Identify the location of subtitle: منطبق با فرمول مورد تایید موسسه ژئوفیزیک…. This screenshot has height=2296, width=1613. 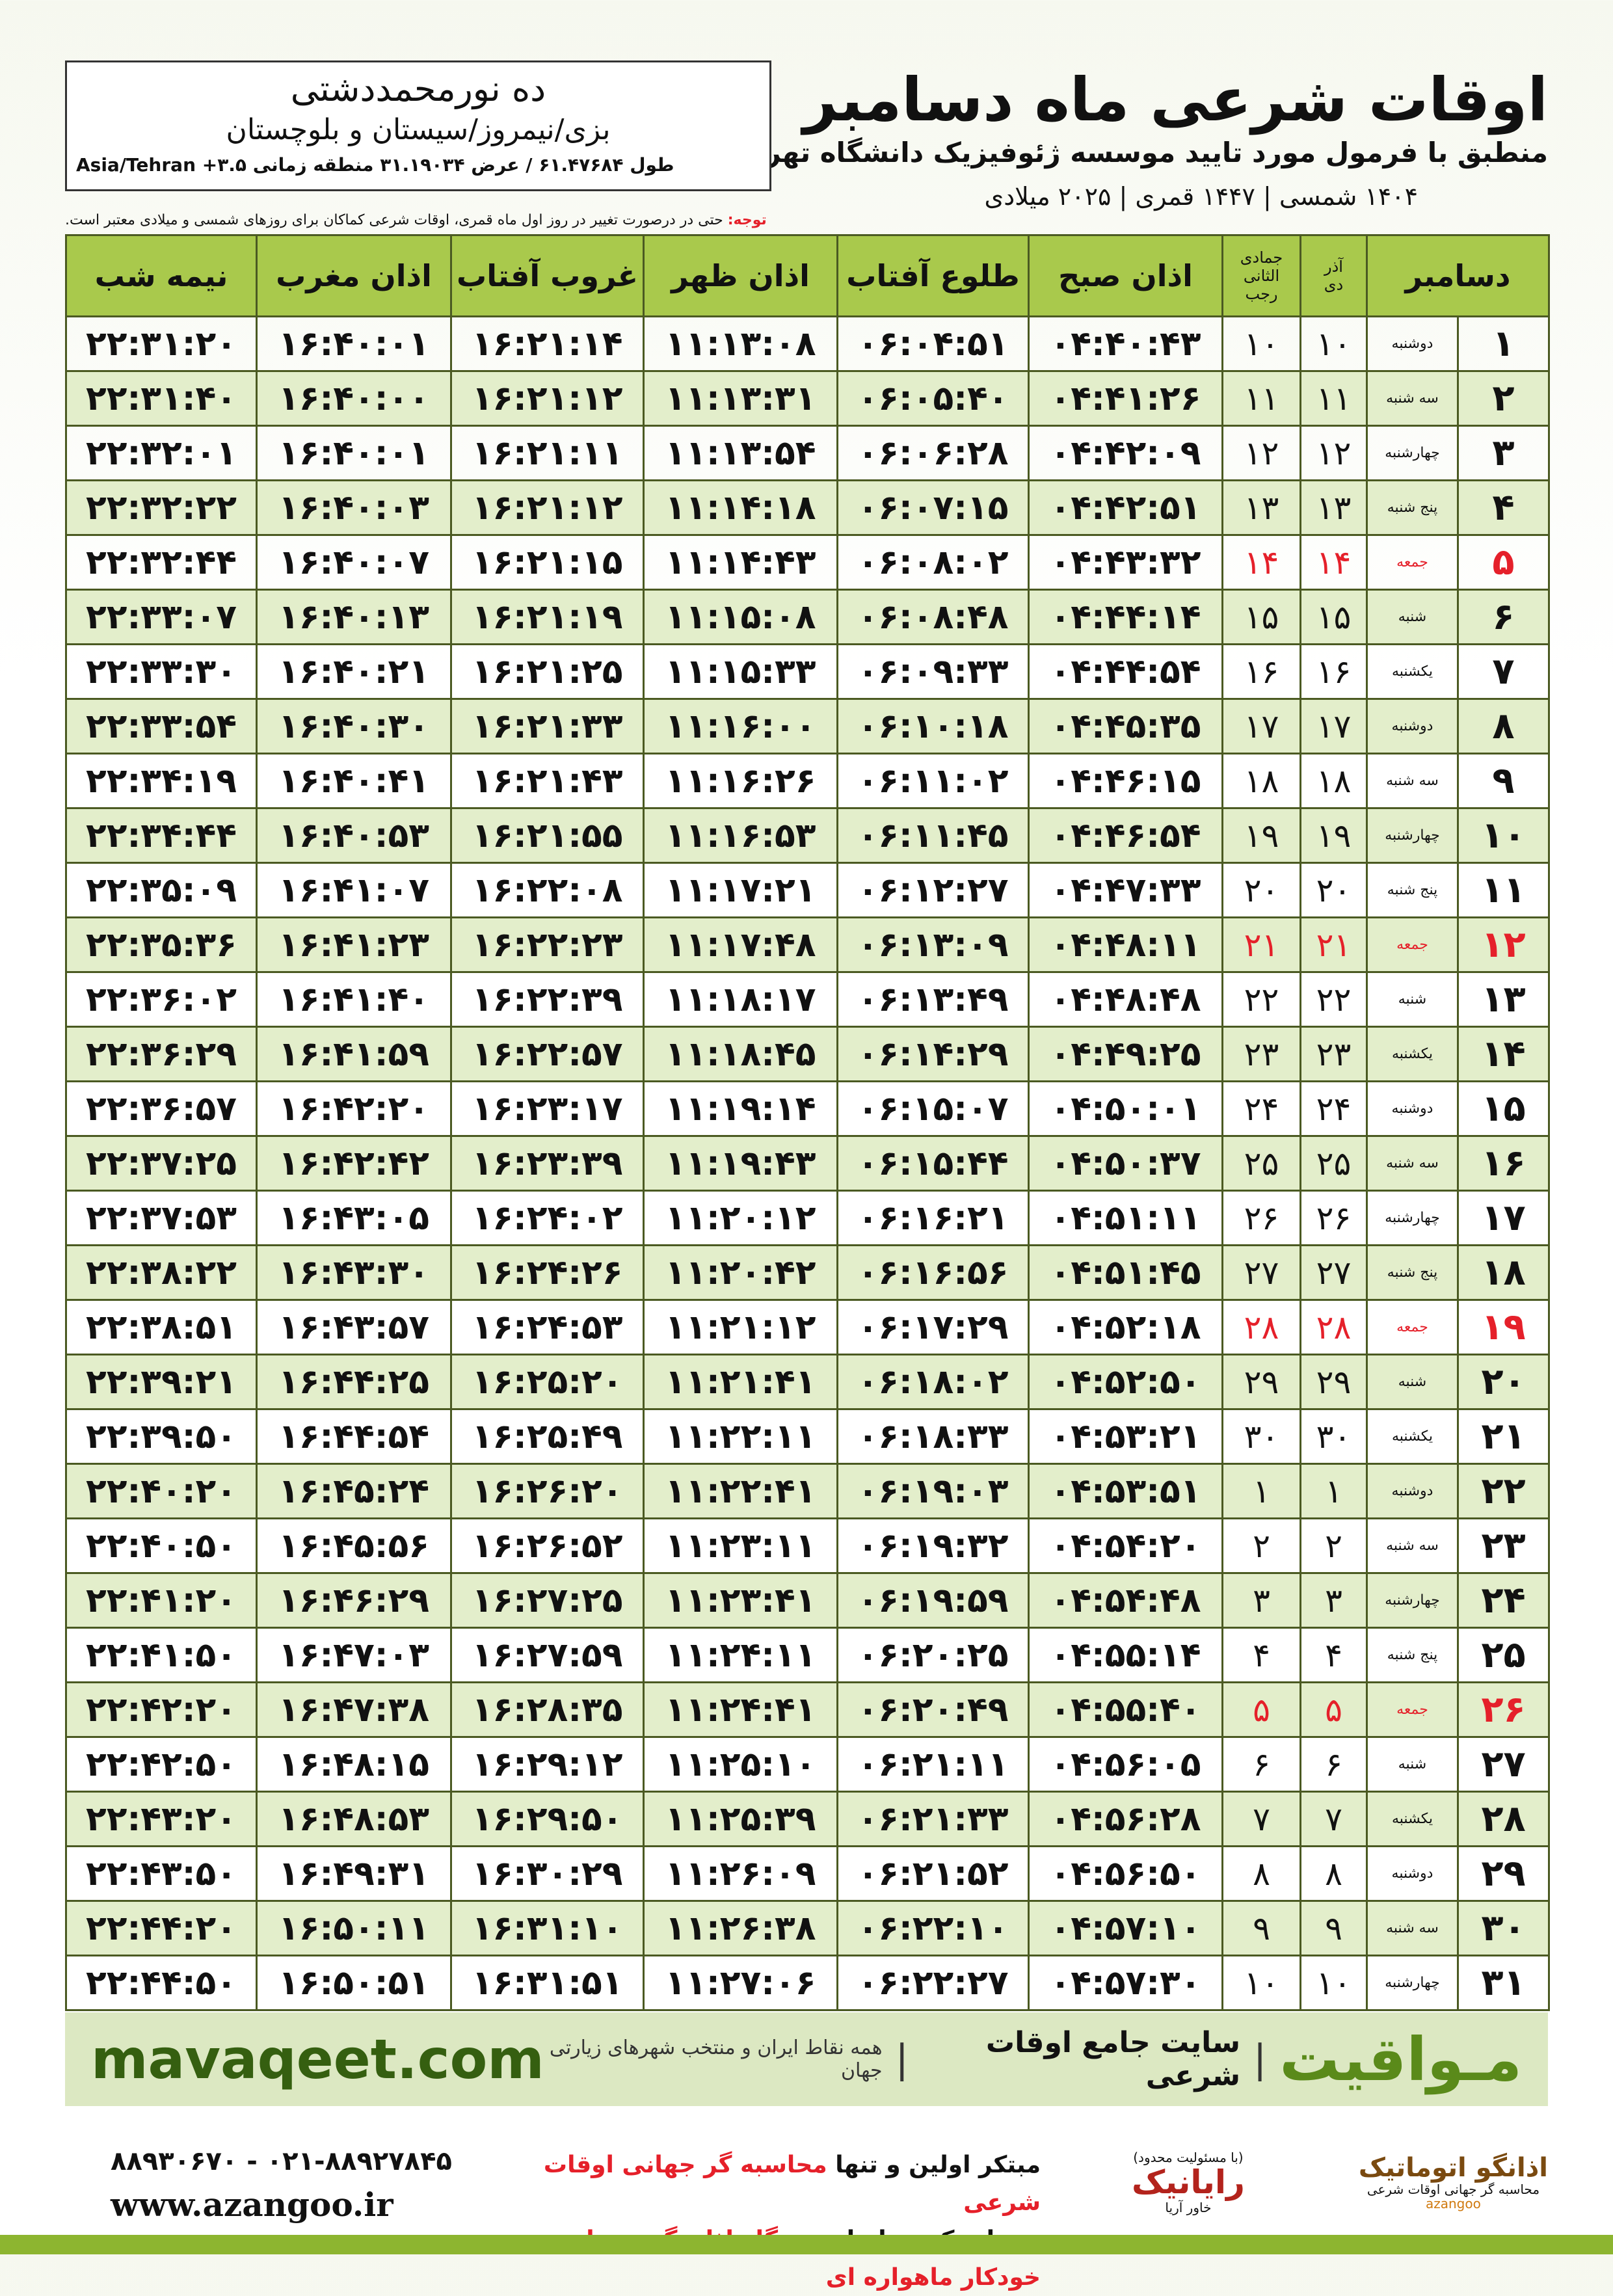
(1140, 152).